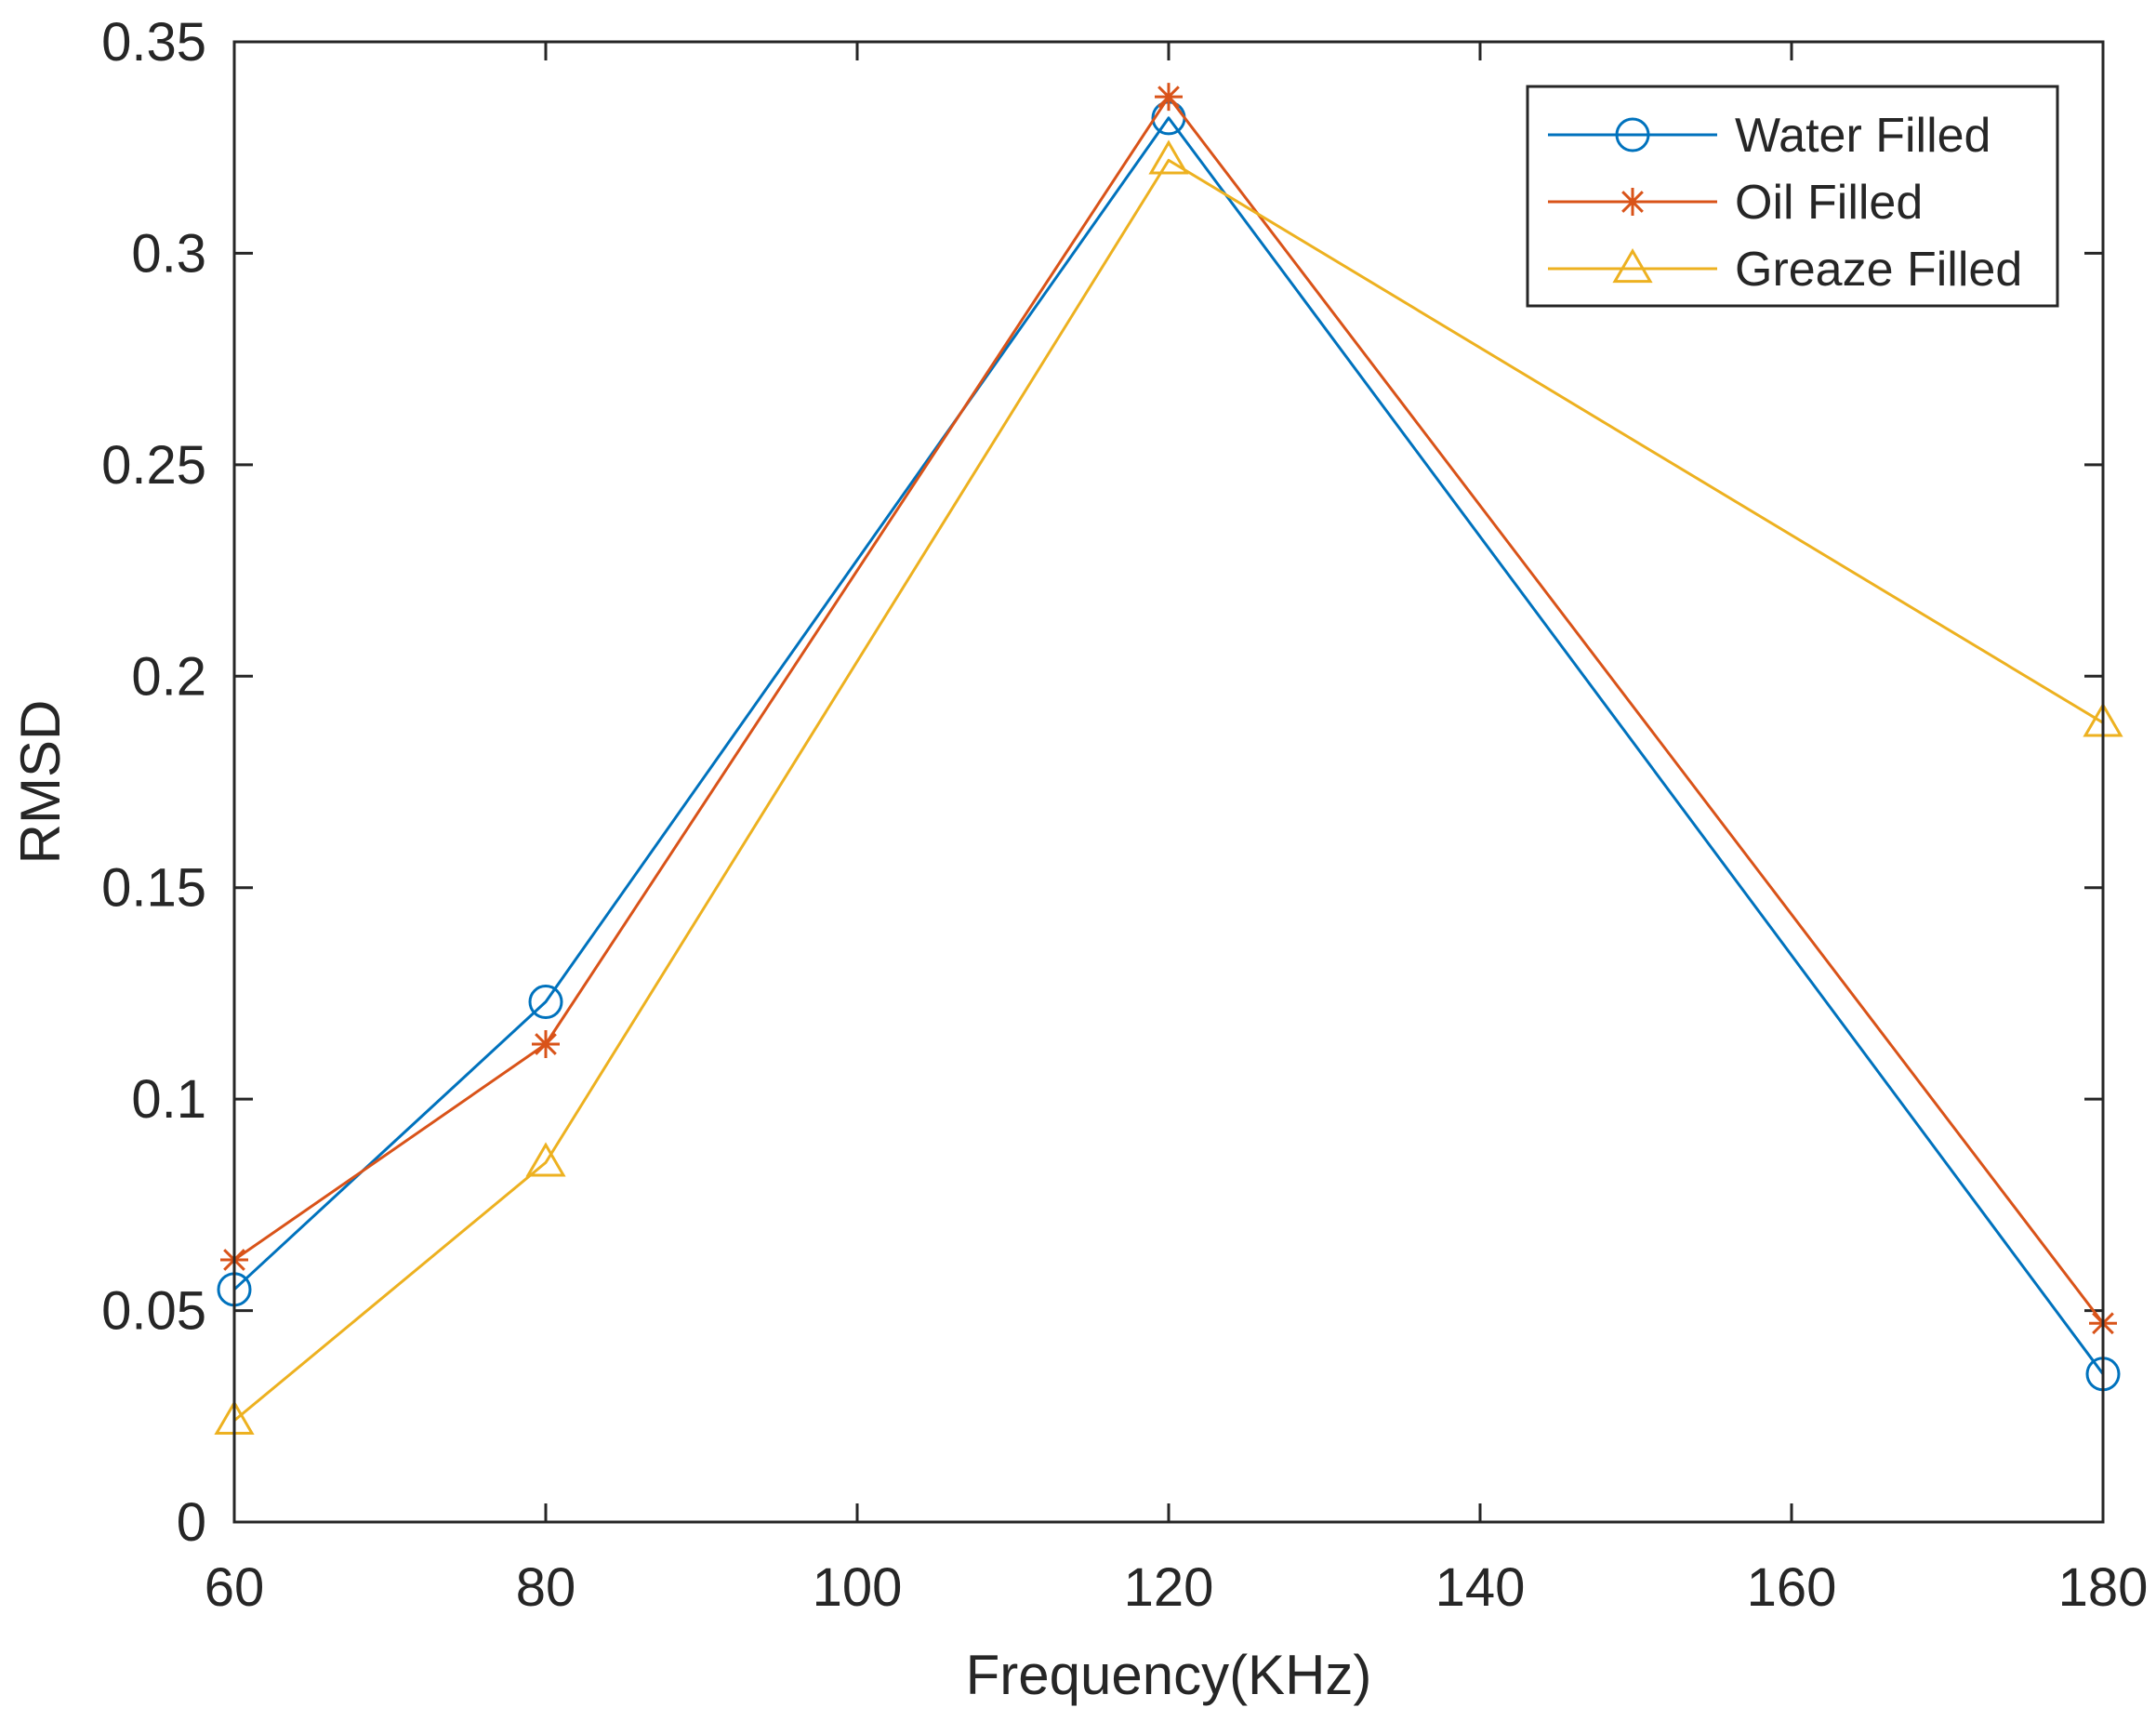  I want to click on x-tick-label: 100, so click(858, 1587).